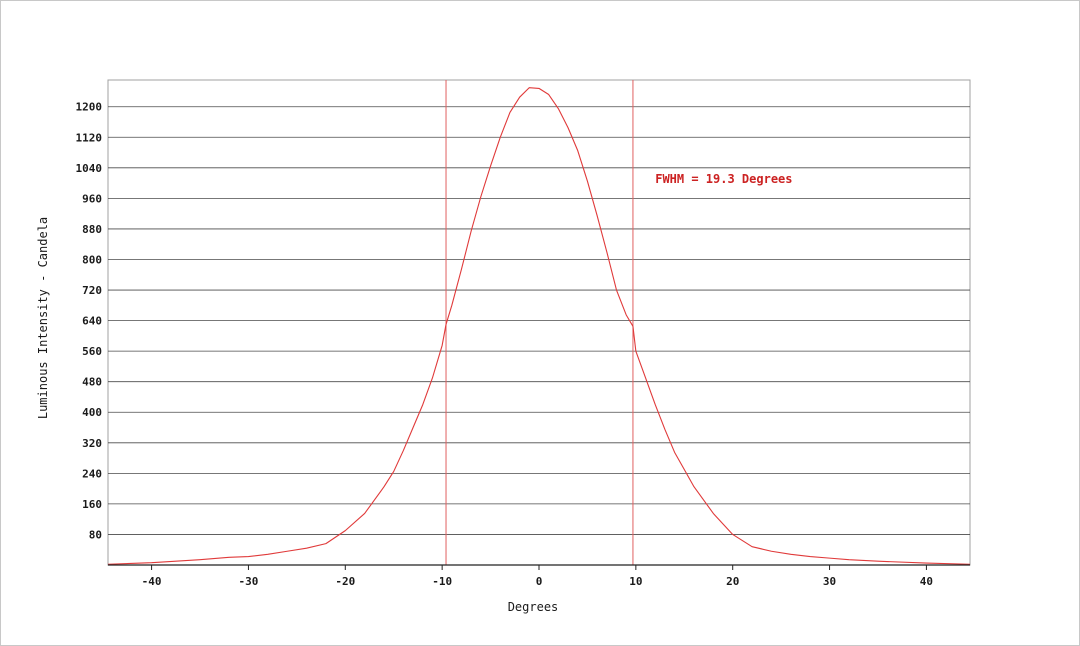 Image resolution: width=1080 pixels, height=646 pixels. What do you see at coordinates (89, 107) in the screenshot?
I see `y-tick-label: 1200` at bounding box center [89, 107].